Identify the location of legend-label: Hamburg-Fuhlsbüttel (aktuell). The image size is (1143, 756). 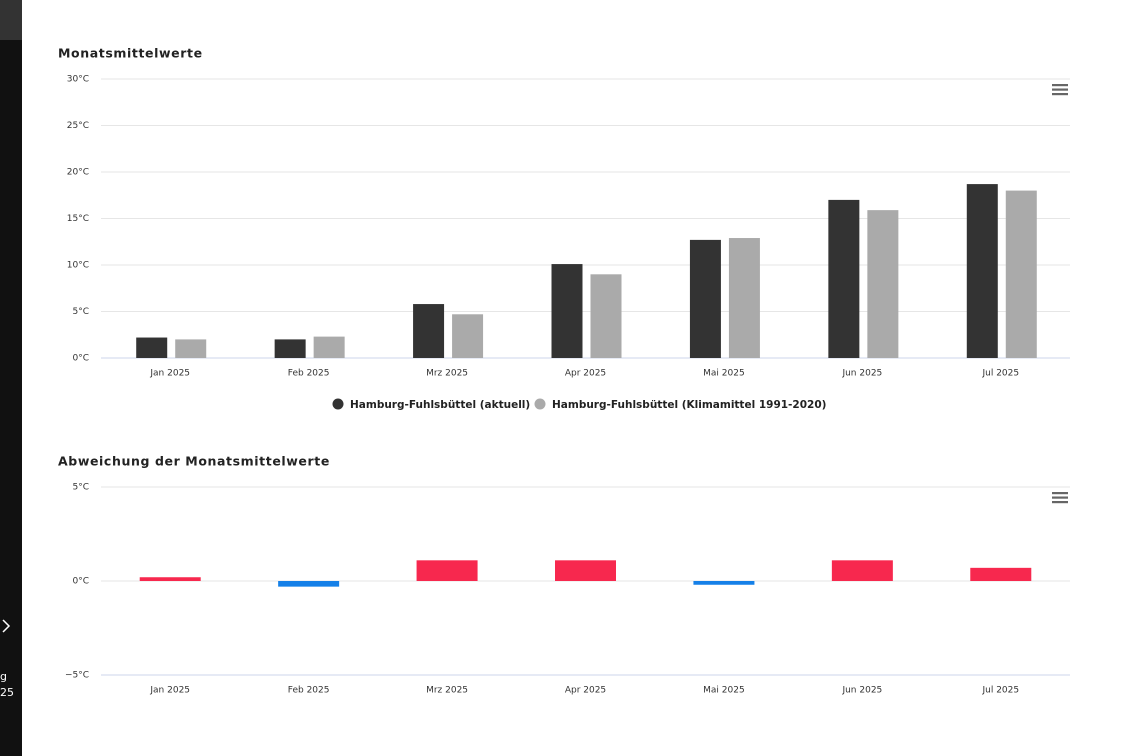
(440, 405).